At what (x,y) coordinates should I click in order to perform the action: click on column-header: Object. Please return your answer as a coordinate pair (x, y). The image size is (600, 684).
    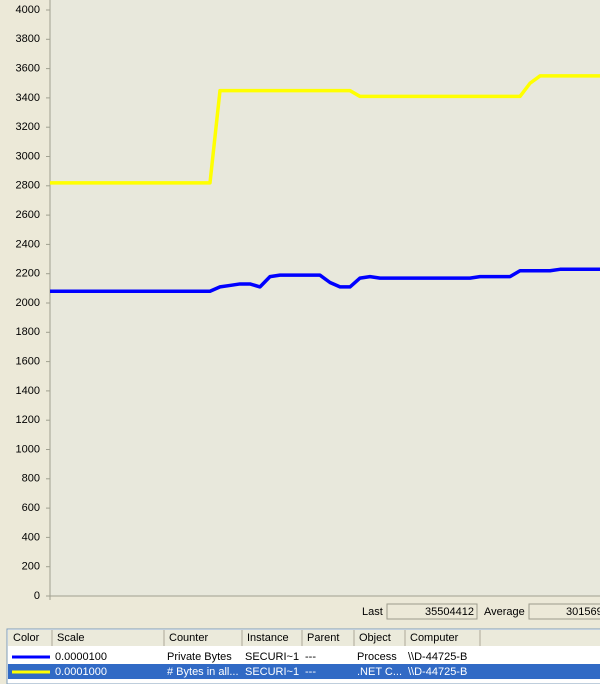
    Looking at the image, I should click on (375, 638).